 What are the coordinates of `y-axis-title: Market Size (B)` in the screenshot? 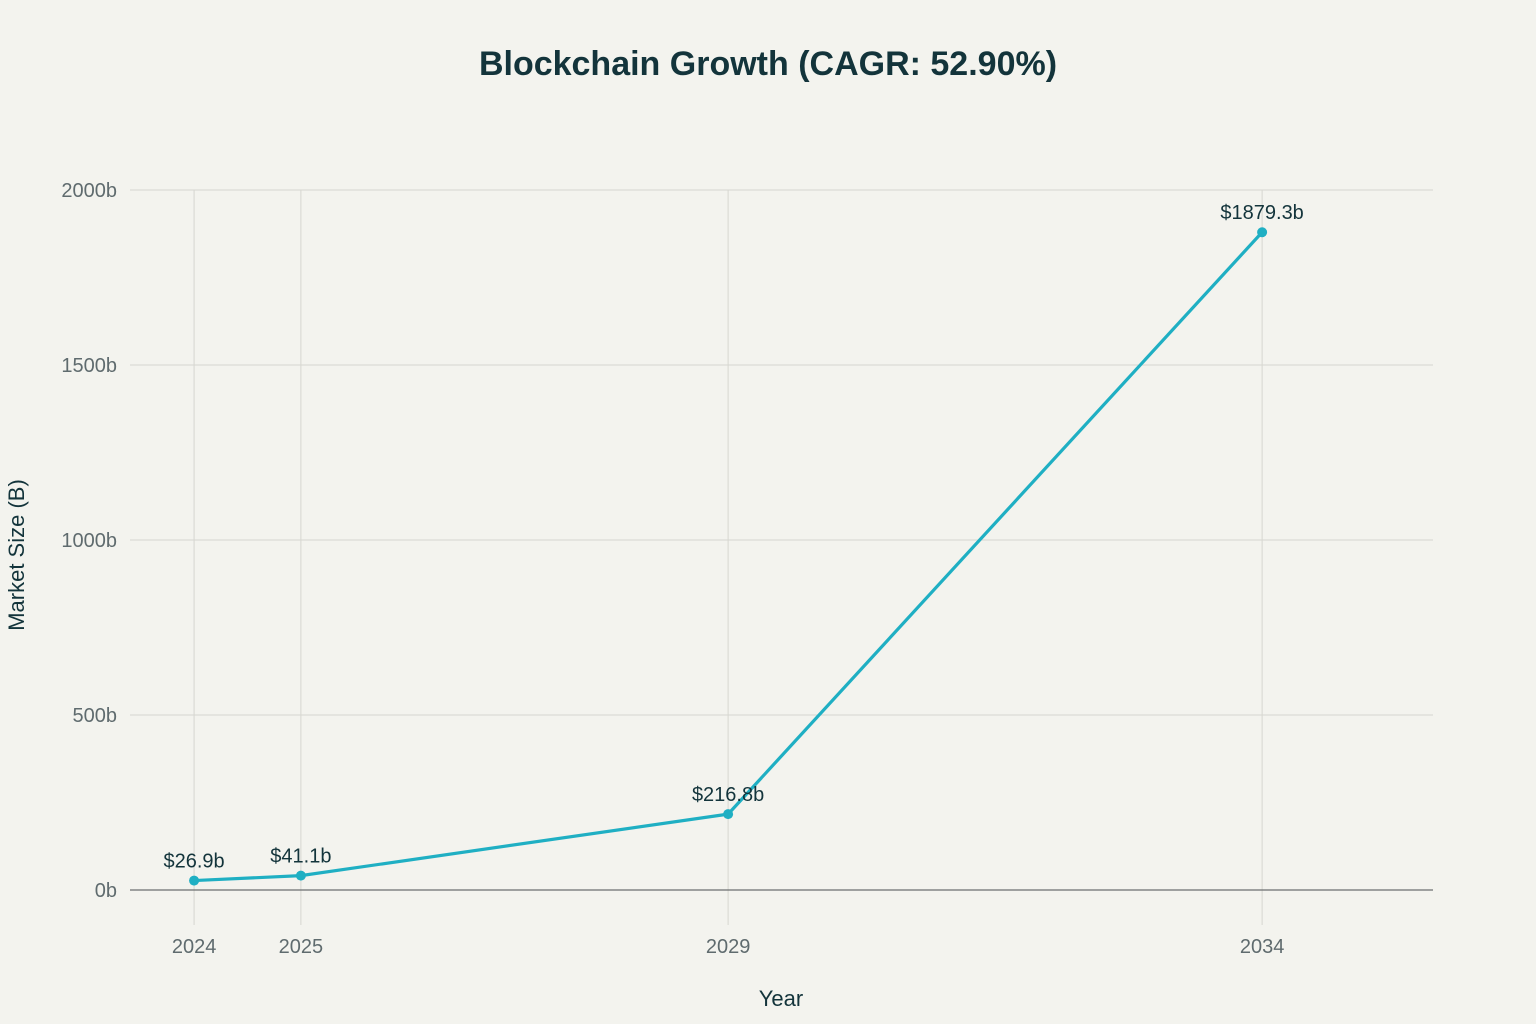 It's located at (16, 555).